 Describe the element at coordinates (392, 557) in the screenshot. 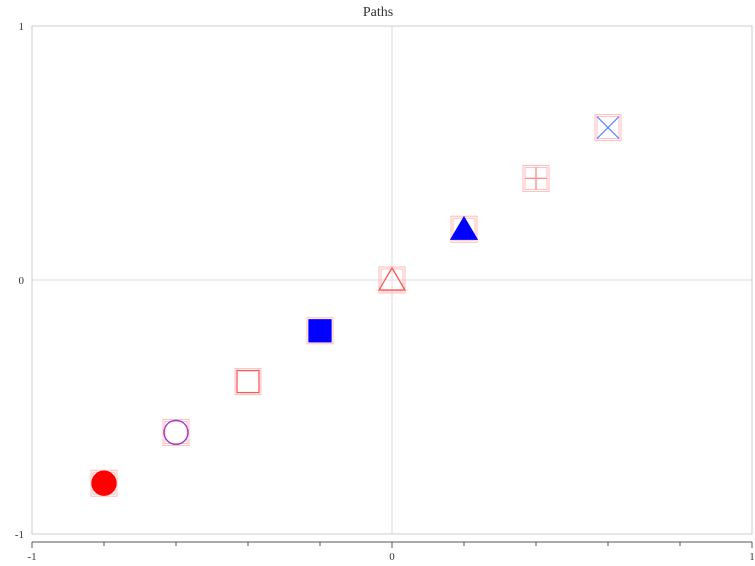

I see `x-tick-label: 0` at that location.